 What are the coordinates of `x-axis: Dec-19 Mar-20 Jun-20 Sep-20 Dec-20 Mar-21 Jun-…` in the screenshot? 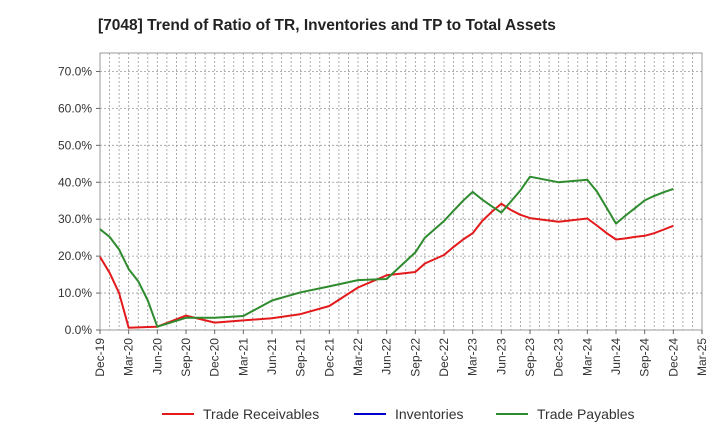 It's located at (401, 353).